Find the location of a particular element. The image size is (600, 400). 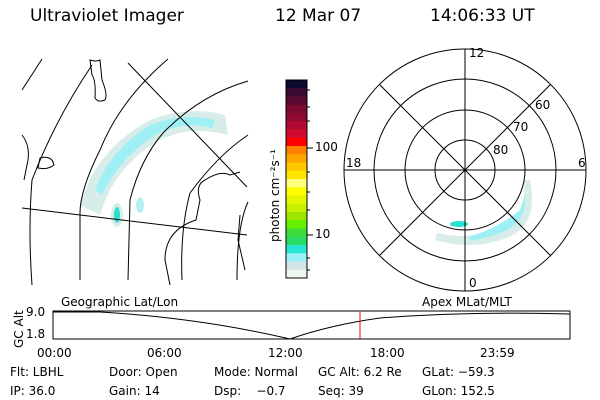

app-title: Ultraviolet Imager is located at coordinates (107, 16).